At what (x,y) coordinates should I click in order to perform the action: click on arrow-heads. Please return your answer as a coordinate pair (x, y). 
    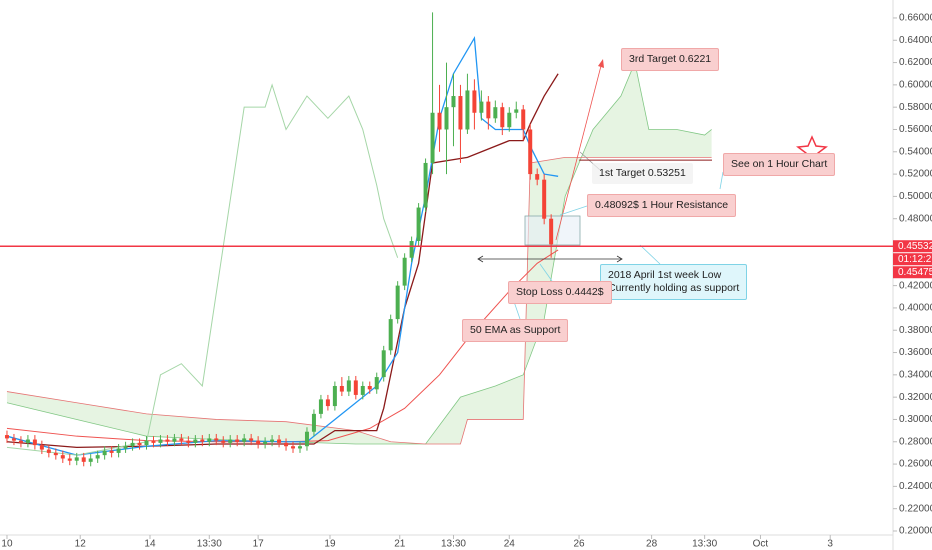
    Looking at the image, I should click on (550, 259).